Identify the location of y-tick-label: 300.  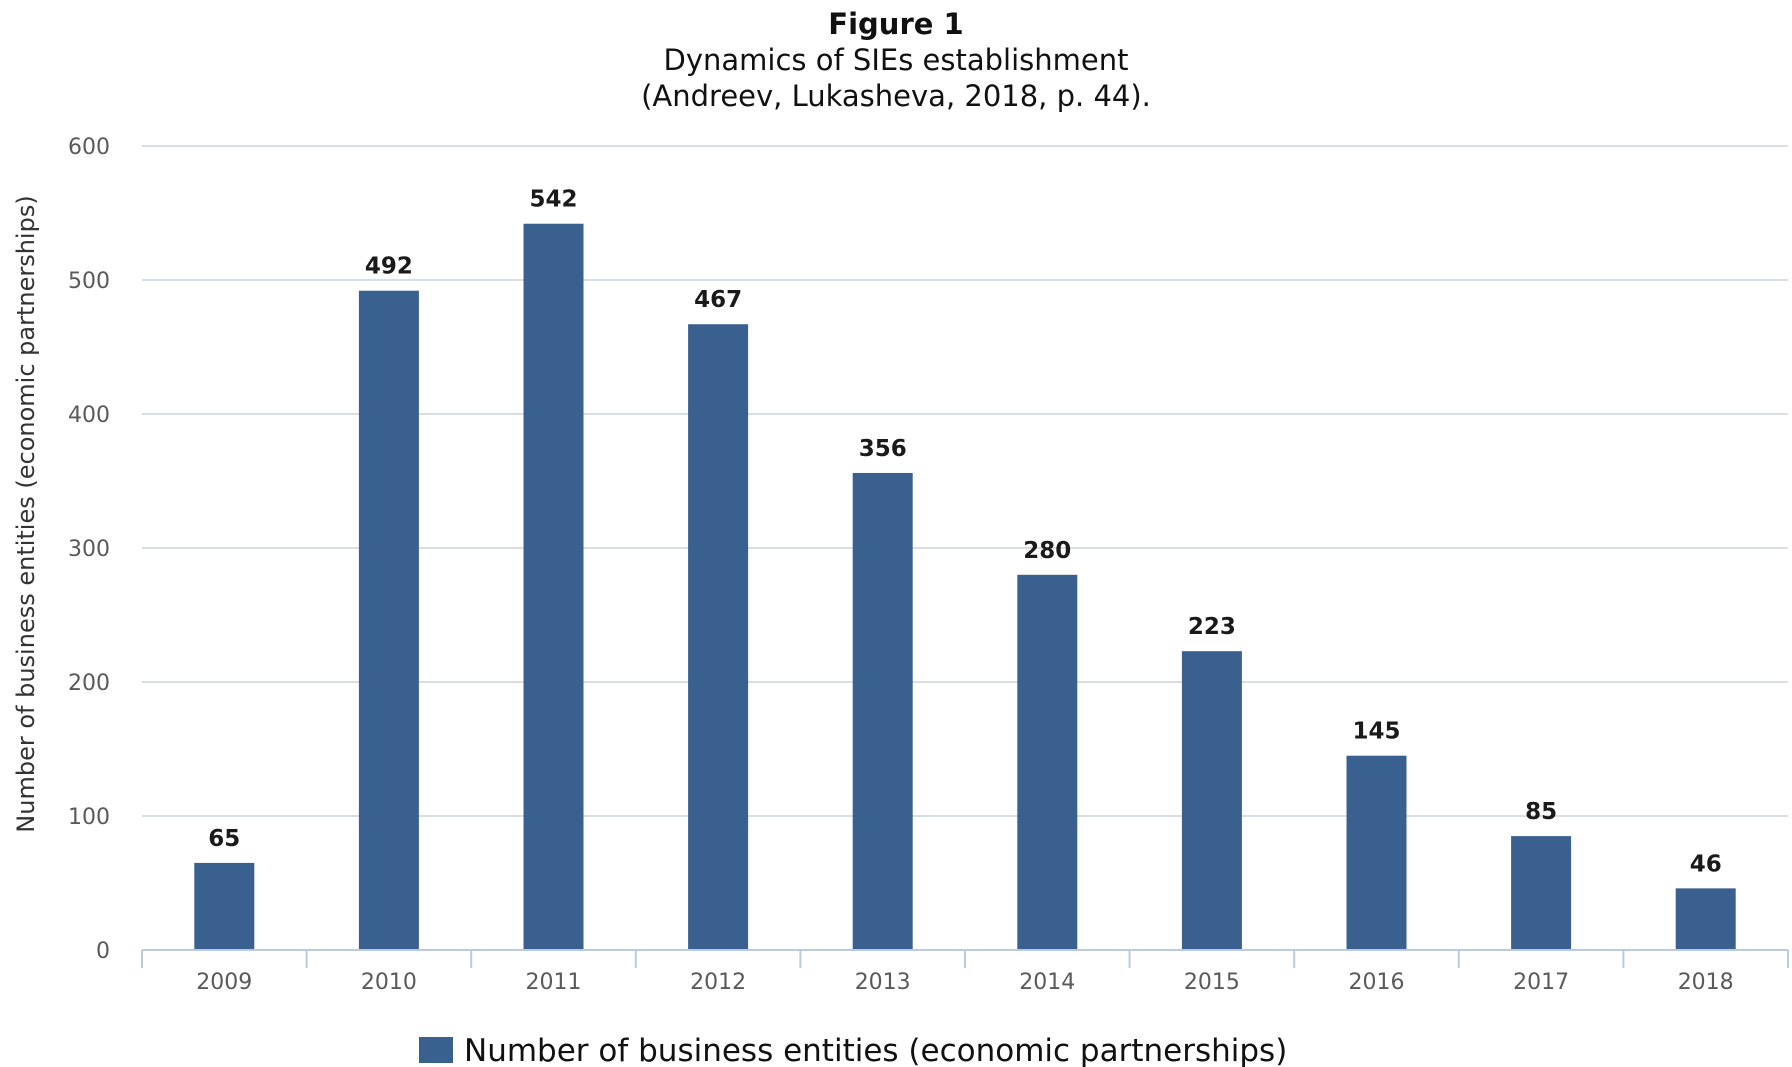
(89, 549).